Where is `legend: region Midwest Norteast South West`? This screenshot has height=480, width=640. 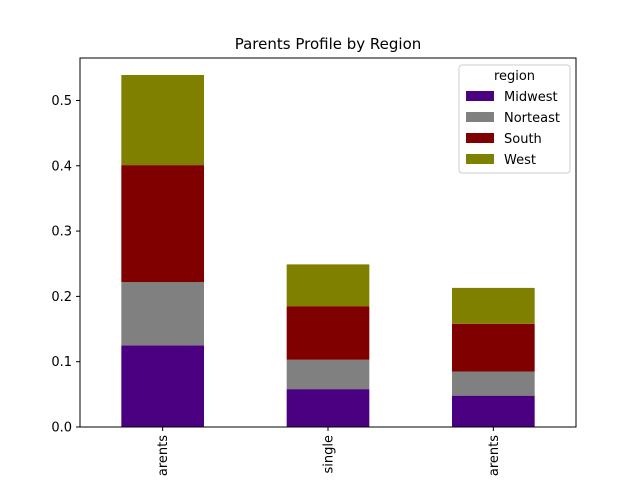 legend: region Midwest Norteast South West is located at coordinates (514, 119).